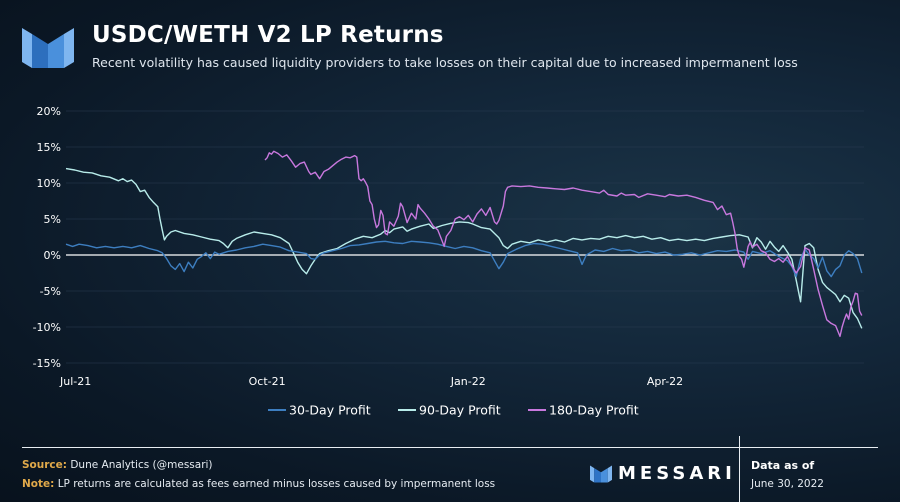 The width and height of the screenshot is (900, 502). What do you see at coordinates (330, 410) in the screenshot?
I see `legend-label: 30-Day Profit` at bounding box center [330, 410].